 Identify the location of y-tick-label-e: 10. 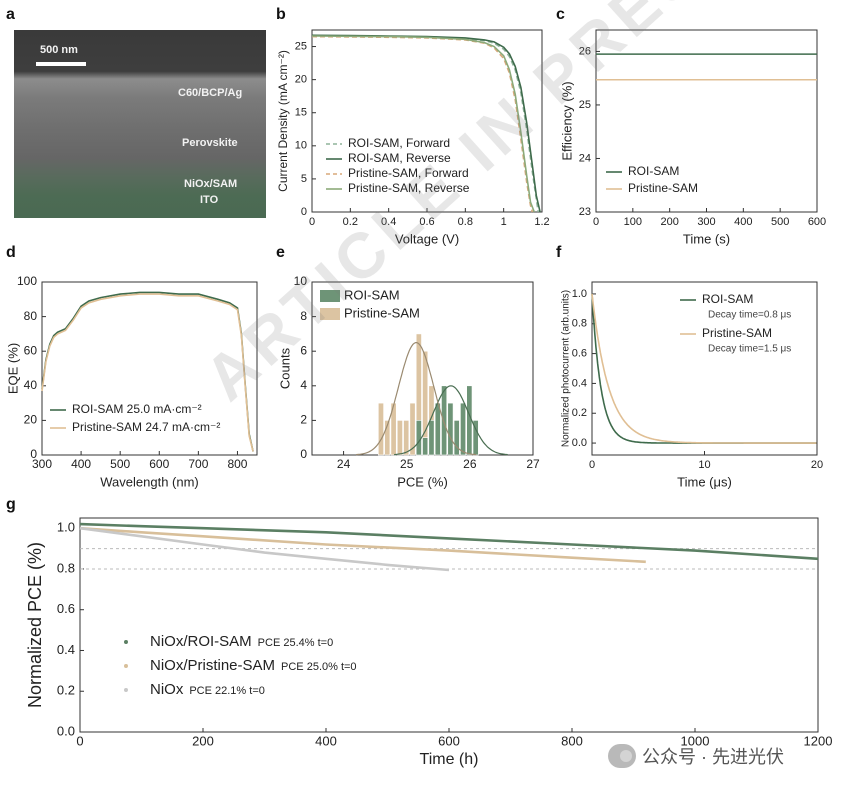
(301, 281).